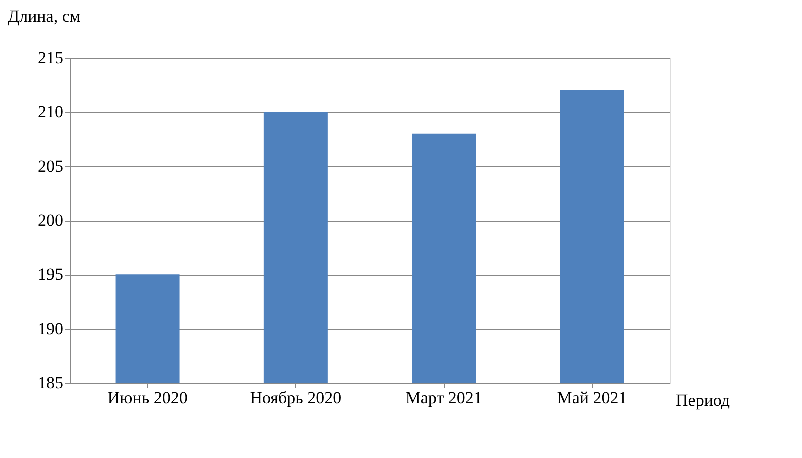 Image resolution: width=802 pixels, height=458 pixels. What do you see at coordinates (296, 398) in the screenshot?
I see `x-tick-label: Ноябрь 2020` at bounding box center [296, 398].